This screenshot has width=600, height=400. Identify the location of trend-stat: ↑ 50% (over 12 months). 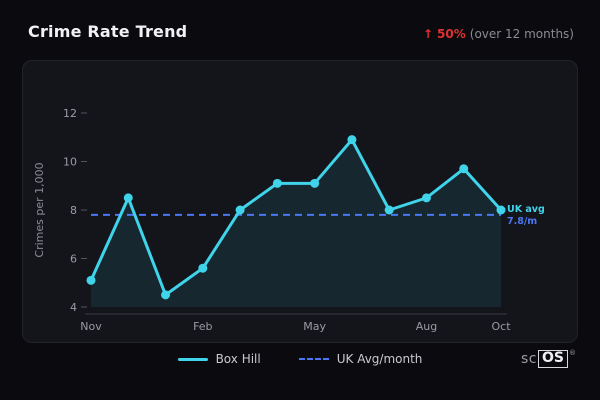
(498, 34).